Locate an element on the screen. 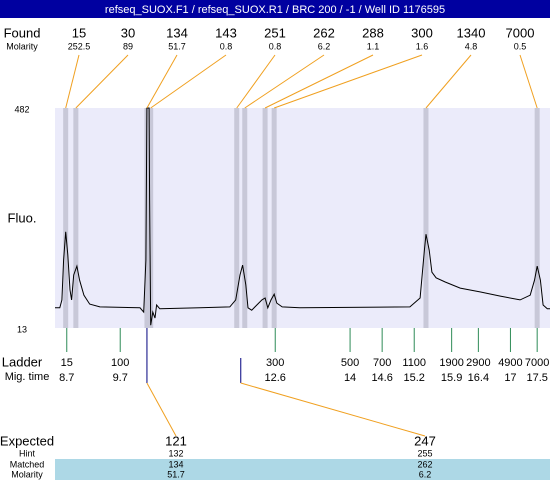 The height and width of the screenshot is (480, 550). found-molarity: 252.5 is located at coordinates (79, 46).